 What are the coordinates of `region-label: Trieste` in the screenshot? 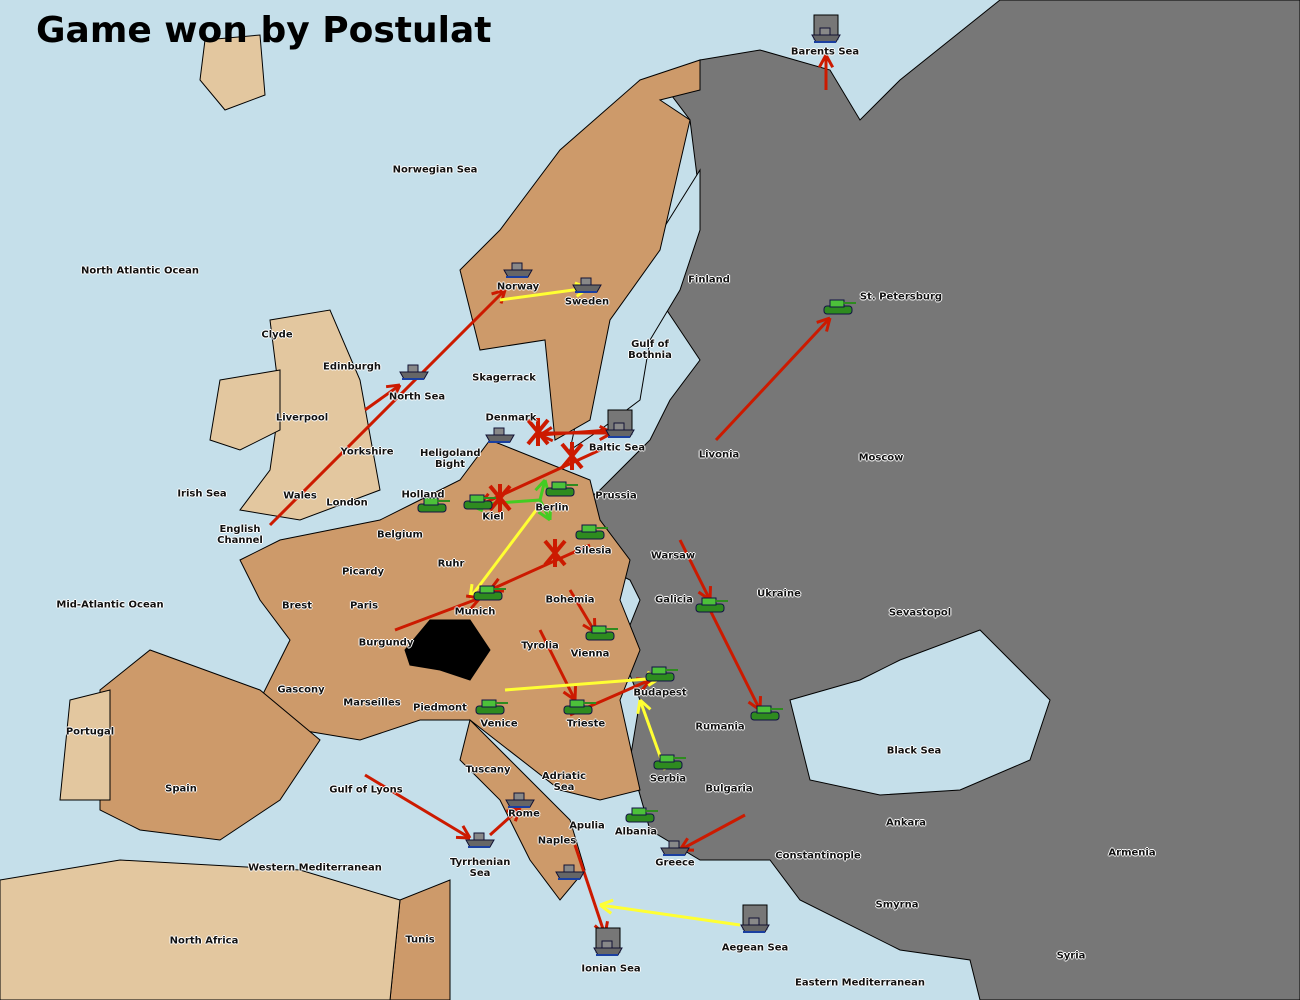 It's located at (586, 724).